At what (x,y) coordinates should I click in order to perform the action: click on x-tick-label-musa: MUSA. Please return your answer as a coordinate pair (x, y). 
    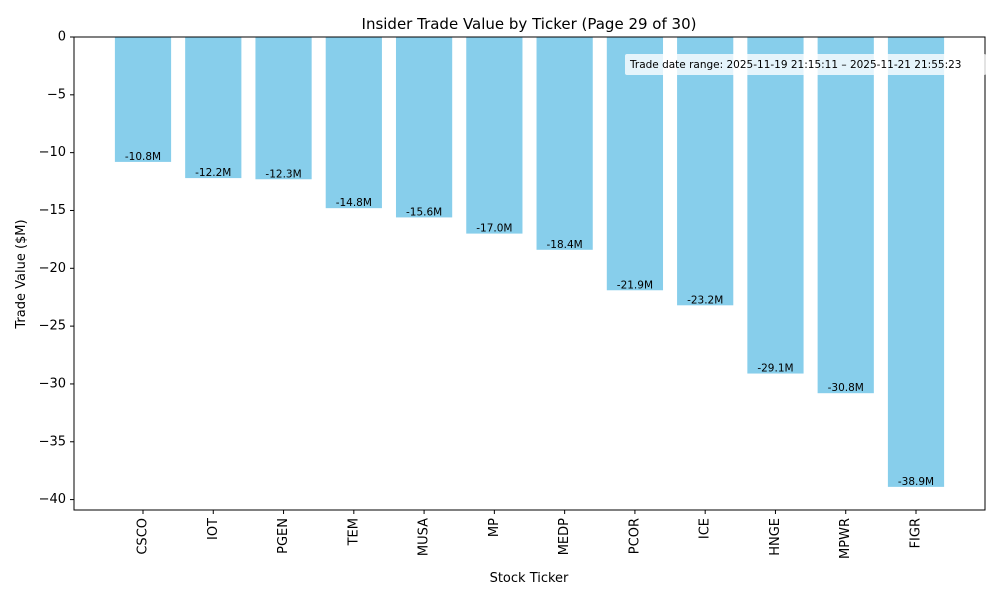
    Looking at the image, I should click on (424, 537).